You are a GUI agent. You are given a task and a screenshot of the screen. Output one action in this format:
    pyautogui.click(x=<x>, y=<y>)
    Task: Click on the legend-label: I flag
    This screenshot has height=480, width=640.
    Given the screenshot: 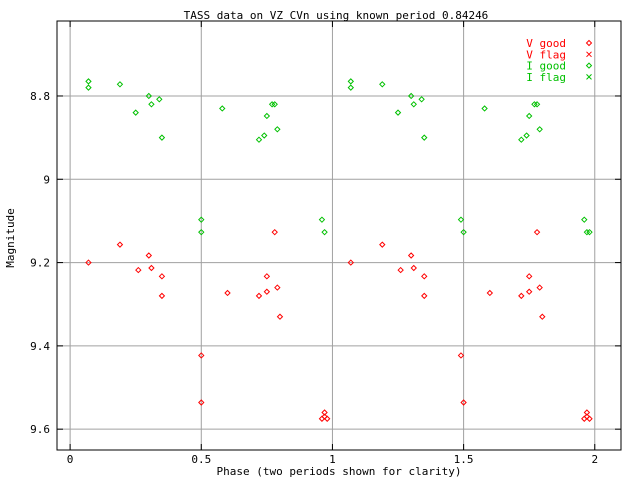 What is the action you would take?
    pyautogui.click(x=546, y=77)
    